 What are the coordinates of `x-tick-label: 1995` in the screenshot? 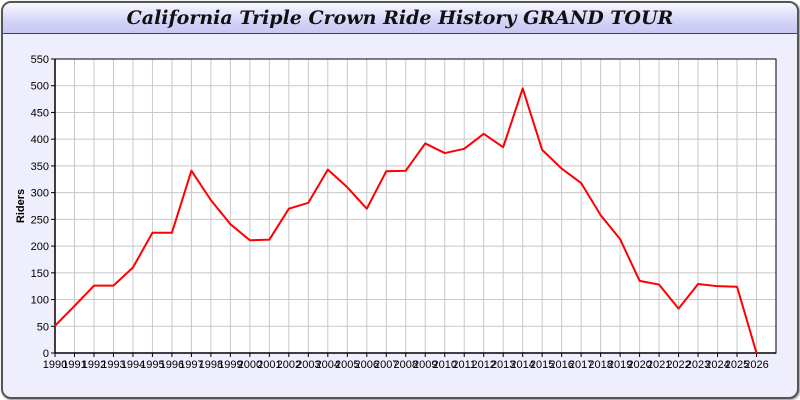 It's located at (152, 365).